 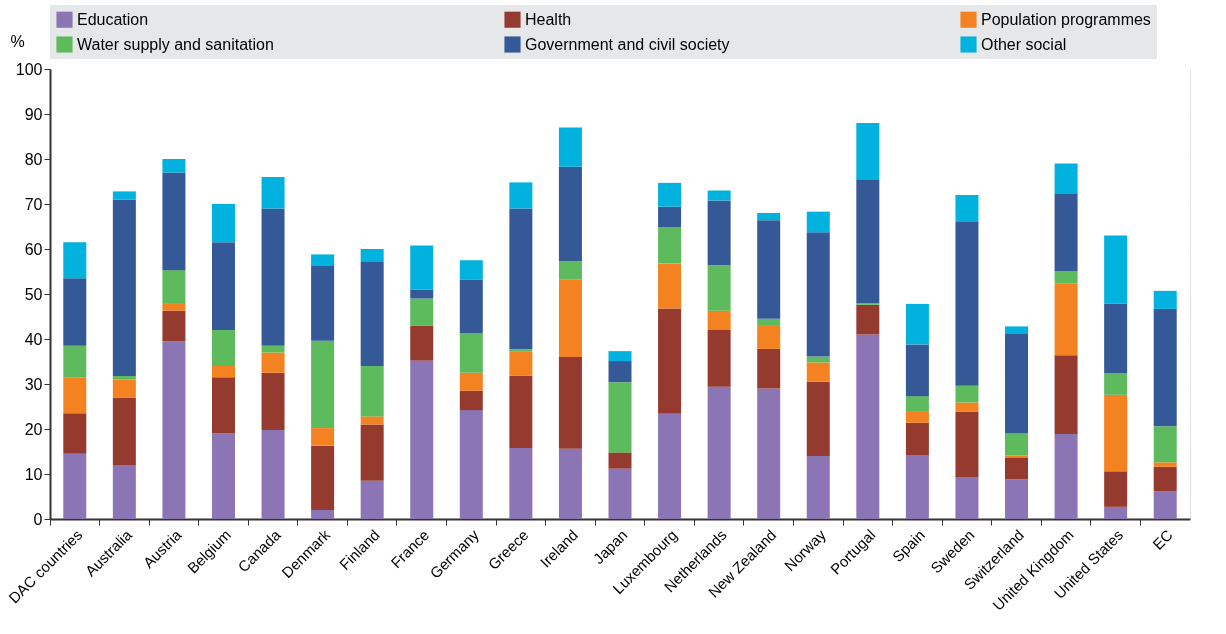 I want to click on legend-label: Education, so click(x=113, y=19).